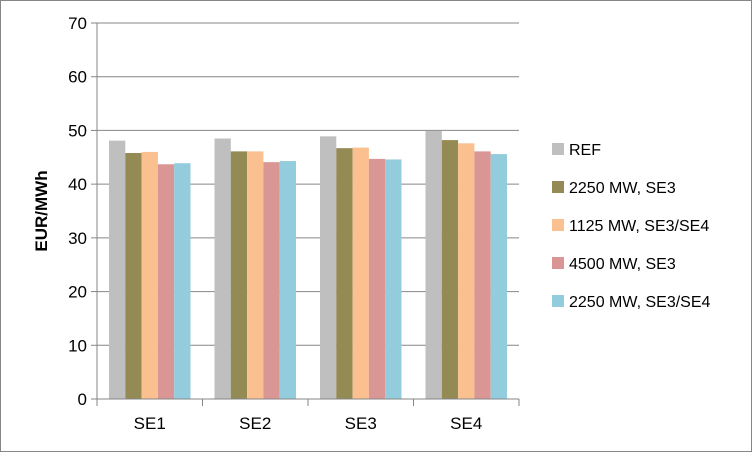  Describe the element at coordinates (308, 423) in the screenshot. I see `x-tick-labels: SE1 SE2 SE3 SE4` at that location.